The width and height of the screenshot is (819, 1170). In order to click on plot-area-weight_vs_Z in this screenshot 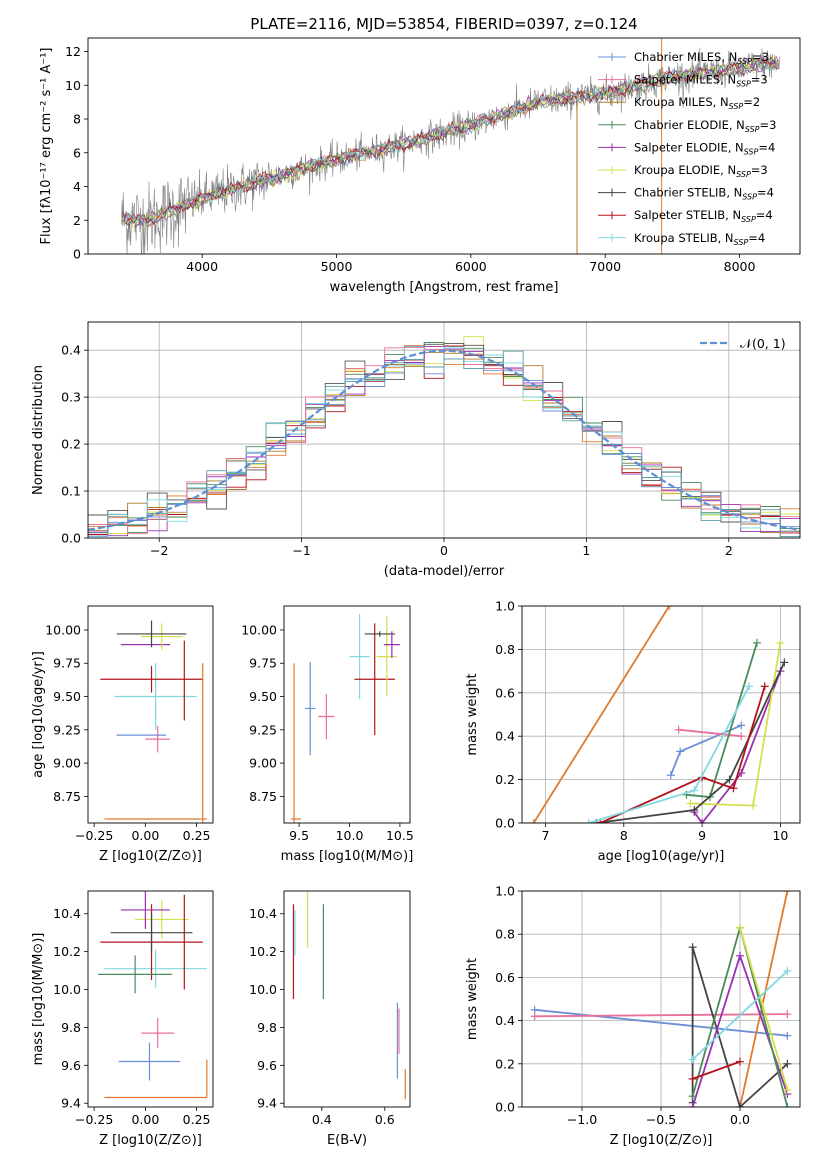, I will do `click(661, 999)`.